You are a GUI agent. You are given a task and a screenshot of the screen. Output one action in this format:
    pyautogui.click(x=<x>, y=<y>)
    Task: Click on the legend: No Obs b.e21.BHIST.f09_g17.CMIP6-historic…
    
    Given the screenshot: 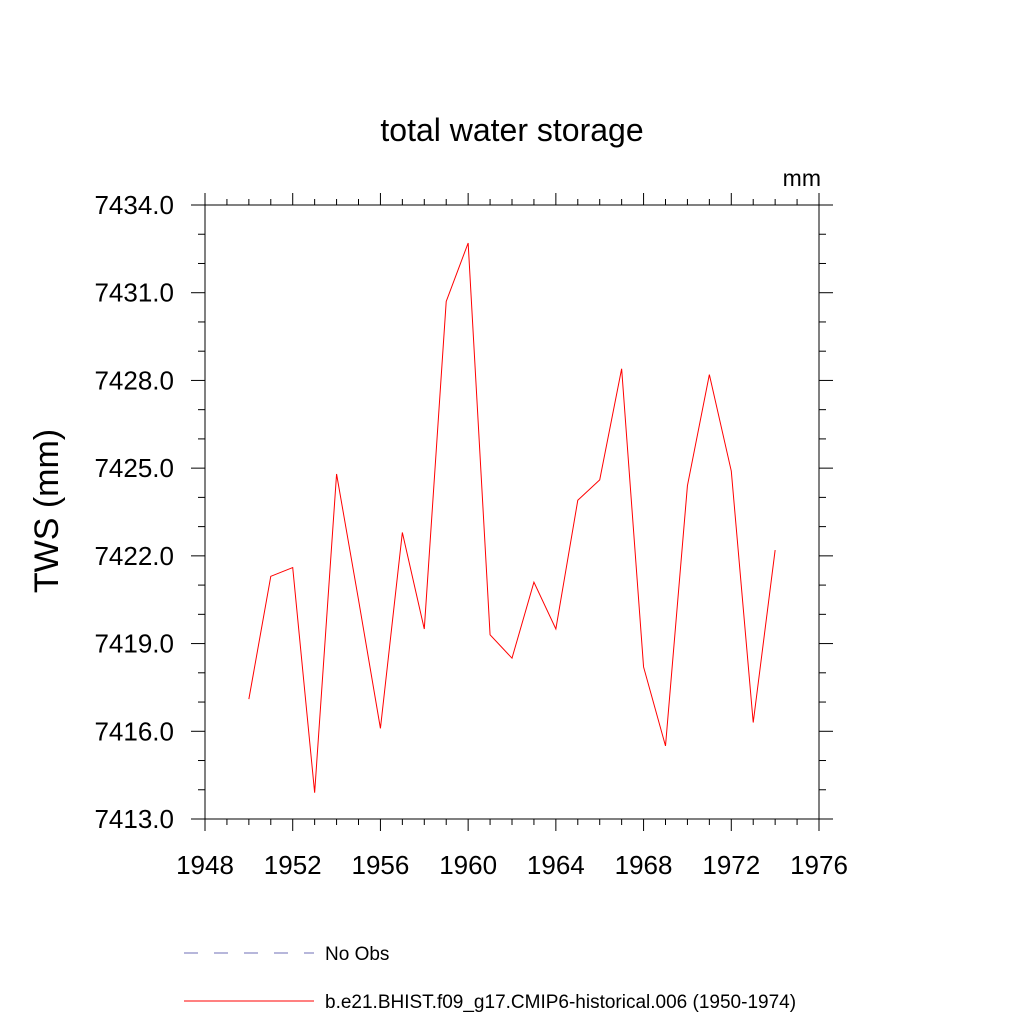 What is the action you would take?
    pyautogui.click(x=490, y=978)
    